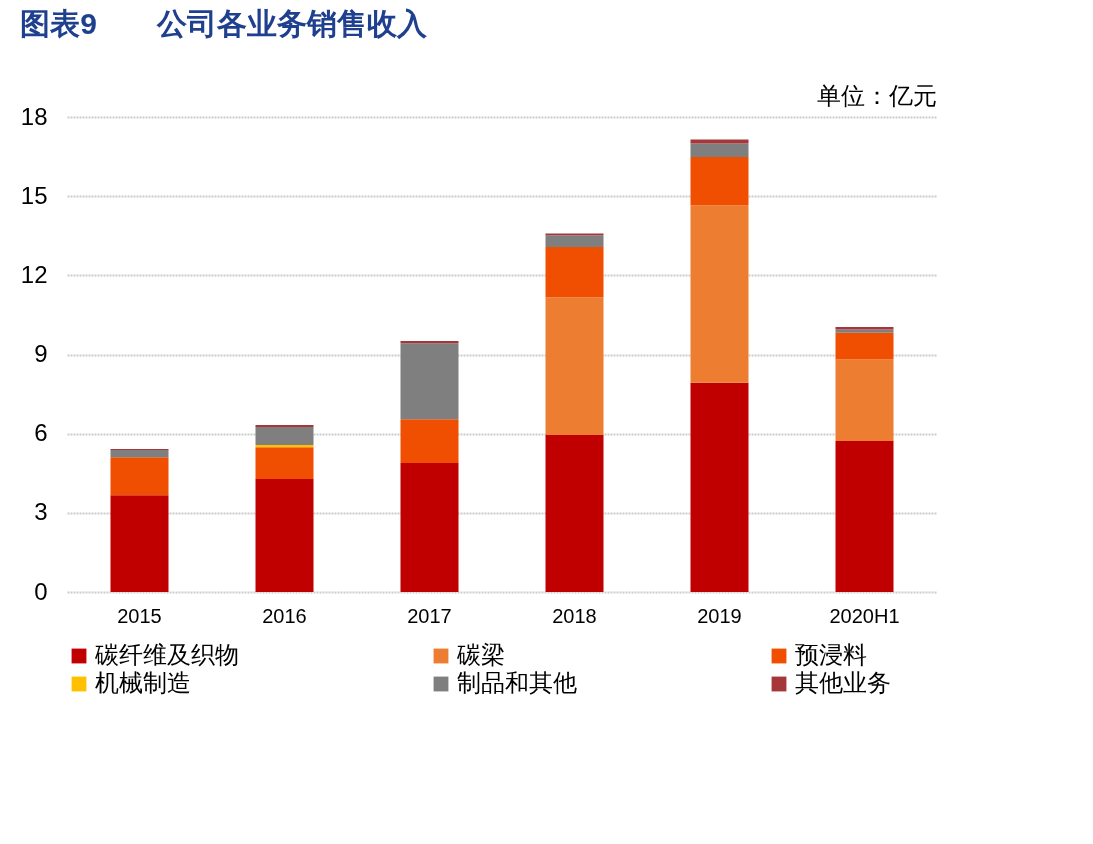 Image resolution: width=1093 pixels, height=844 pixels. What do you see at coordinates (41, 512) in the screenshot?
I see `y-tick-label: 3` at bounding box center [41, 512].